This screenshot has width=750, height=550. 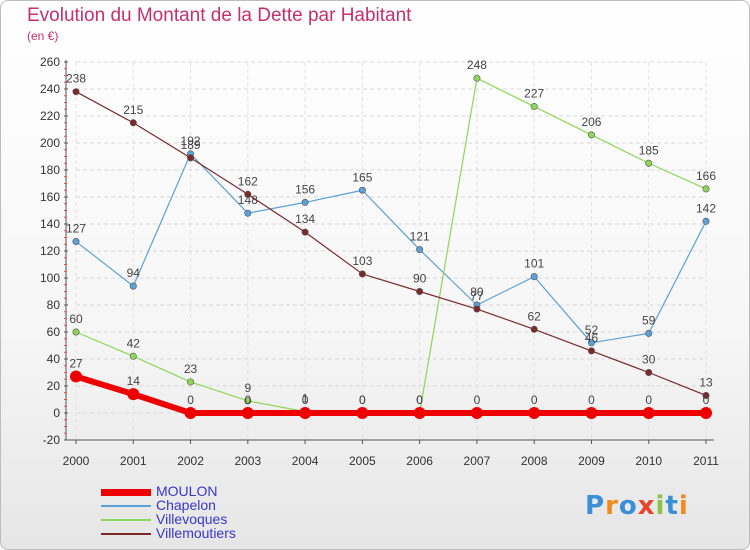 I want to click on brand-letter: i, so click(x=683, y=506).